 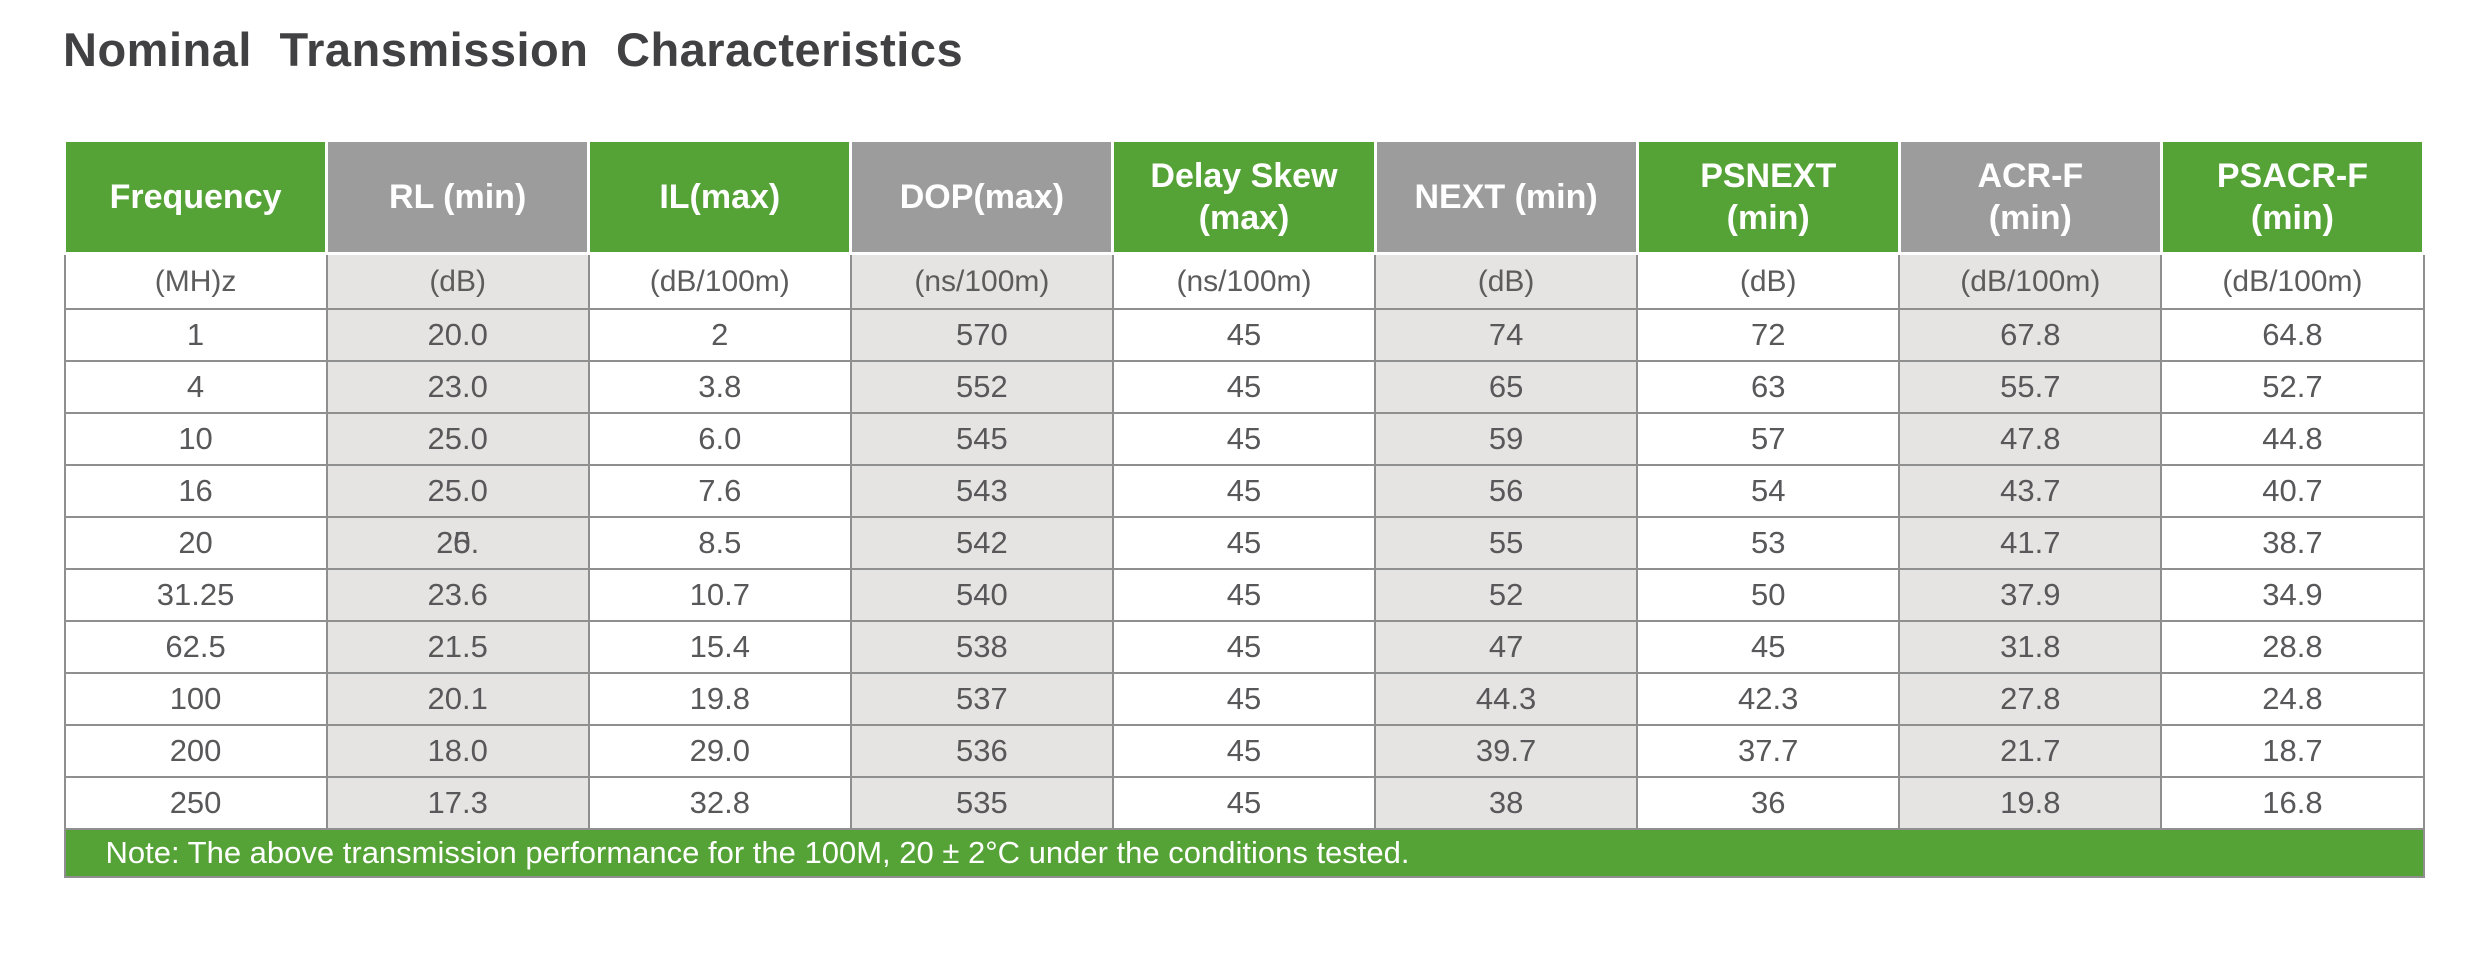 I want to click on cell-psacr-f-min: 24.8, so click(x=2292, y=699).